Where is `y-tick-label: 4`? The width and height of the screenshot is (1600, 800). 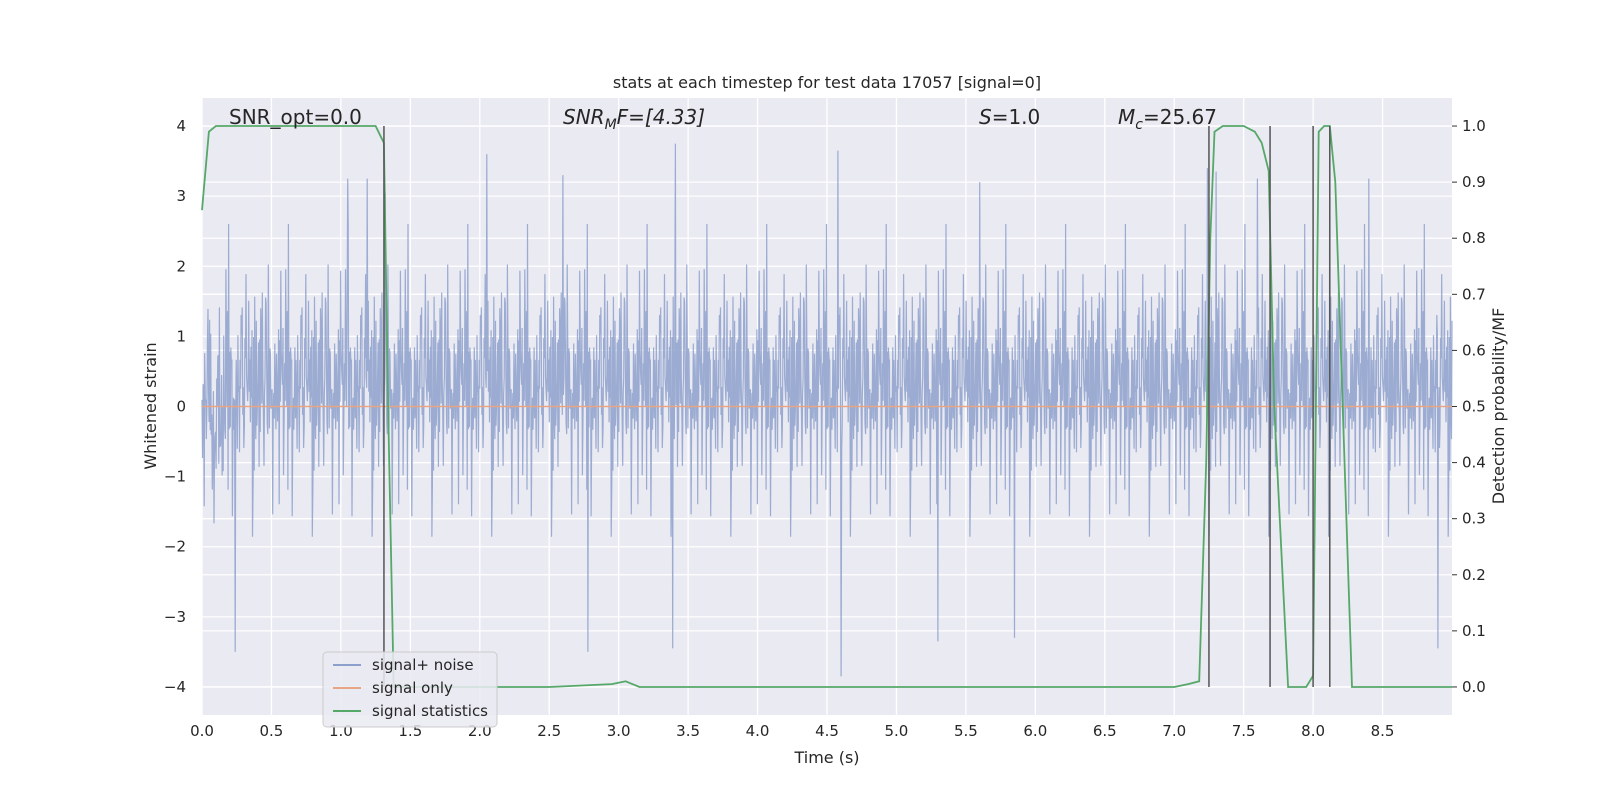 y-tick-label: 4 is located at coordinates (181, 126).